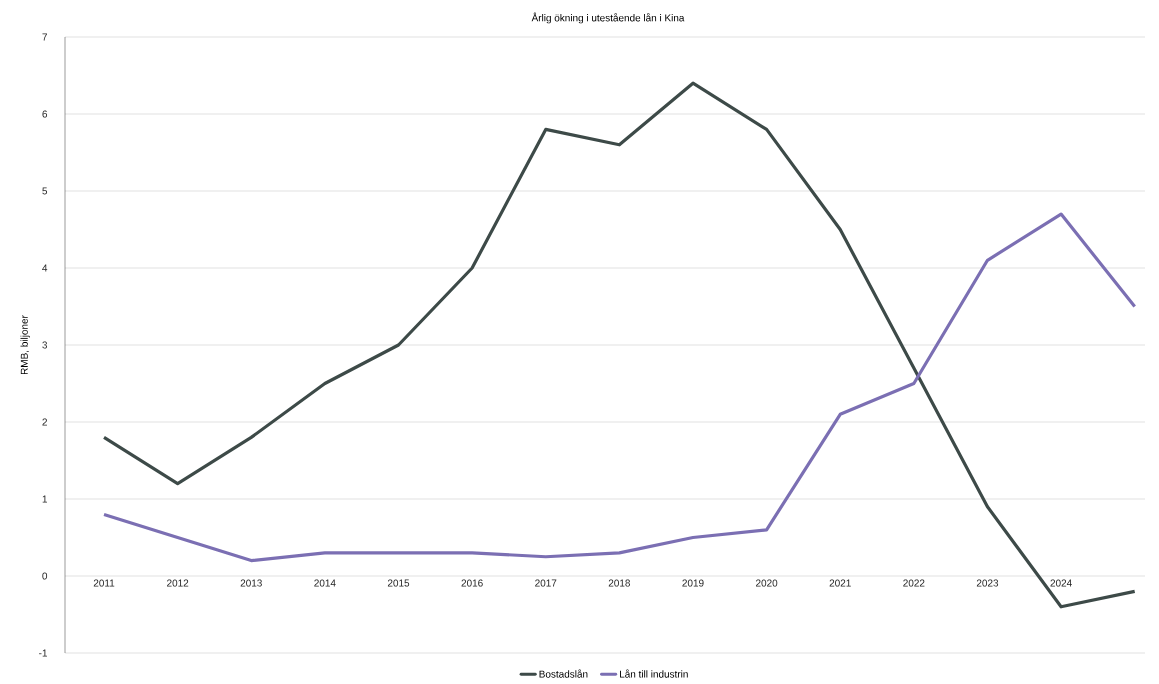  What do you see at coordinates (619, 583) in the screenshot?
I see `x-tick-label: 2018` at bounding box center [619, 583].